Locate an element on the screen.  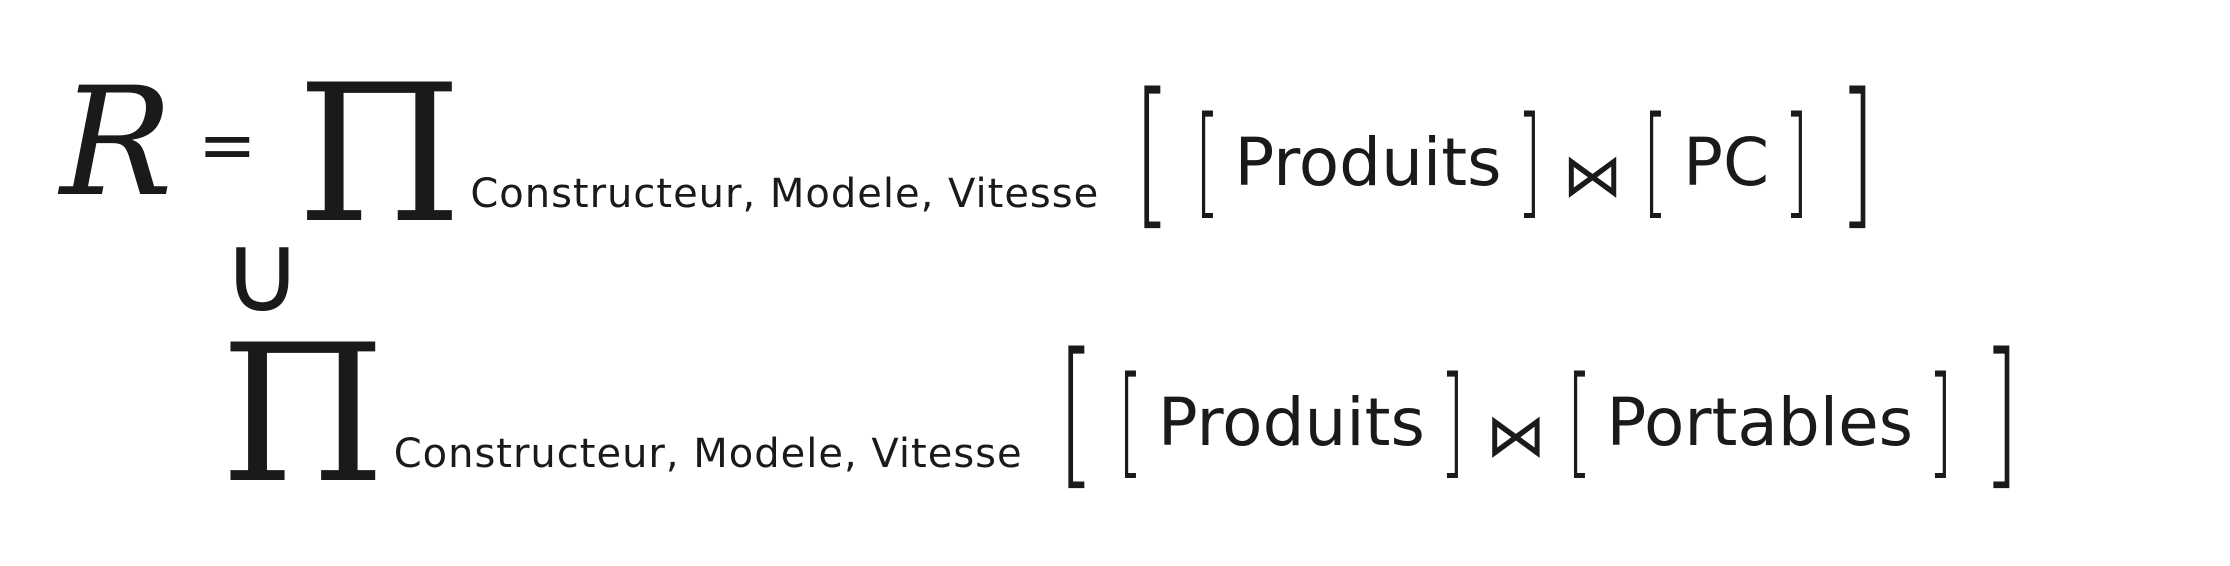
relation-name: PC is located at coordinates (1726, 162).